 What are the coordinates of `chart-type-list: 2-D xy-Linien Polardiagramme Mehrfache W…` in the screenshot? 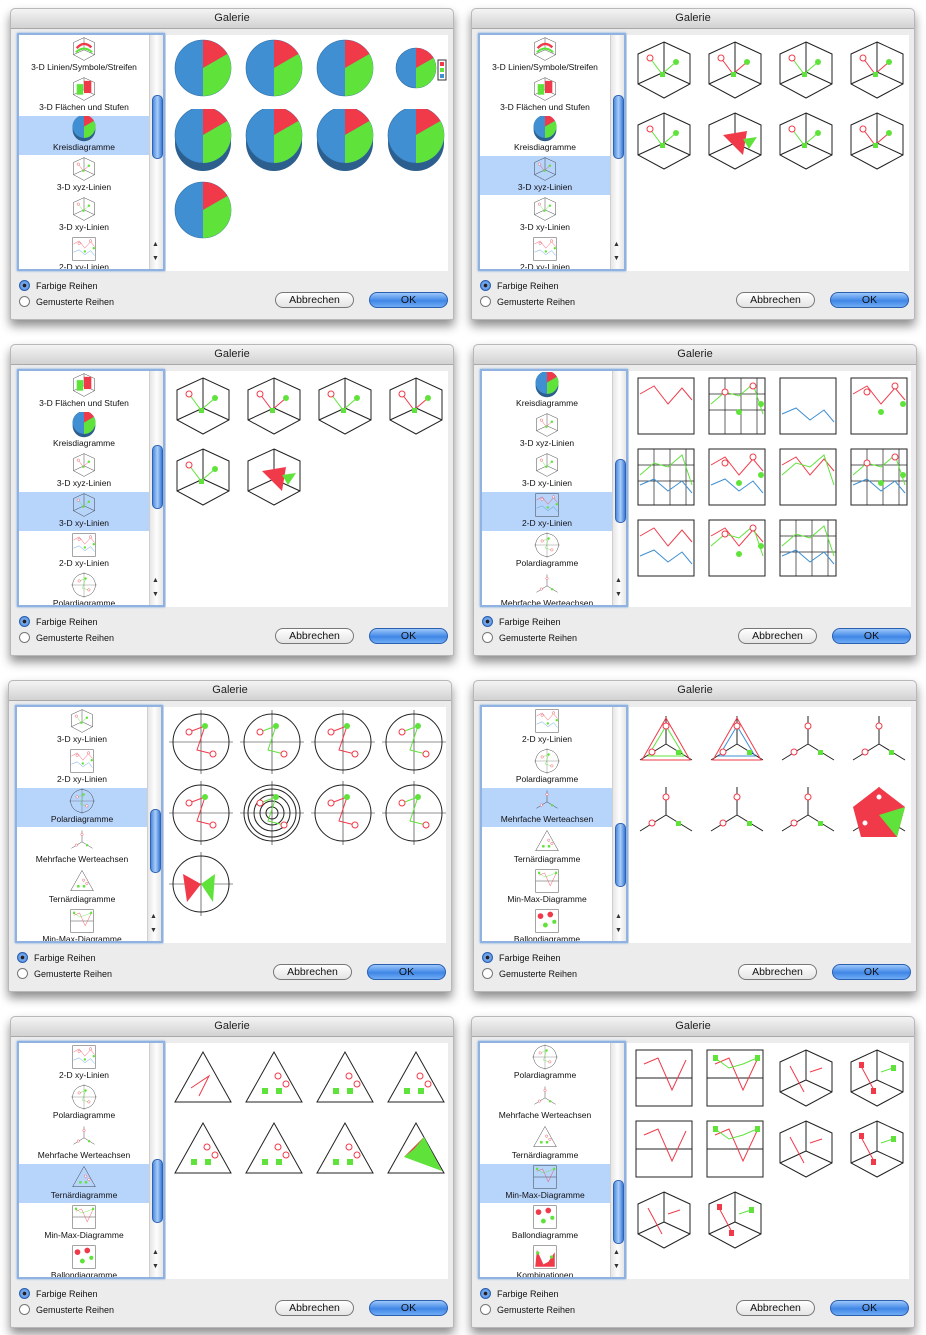 It's located at (91, 1160).